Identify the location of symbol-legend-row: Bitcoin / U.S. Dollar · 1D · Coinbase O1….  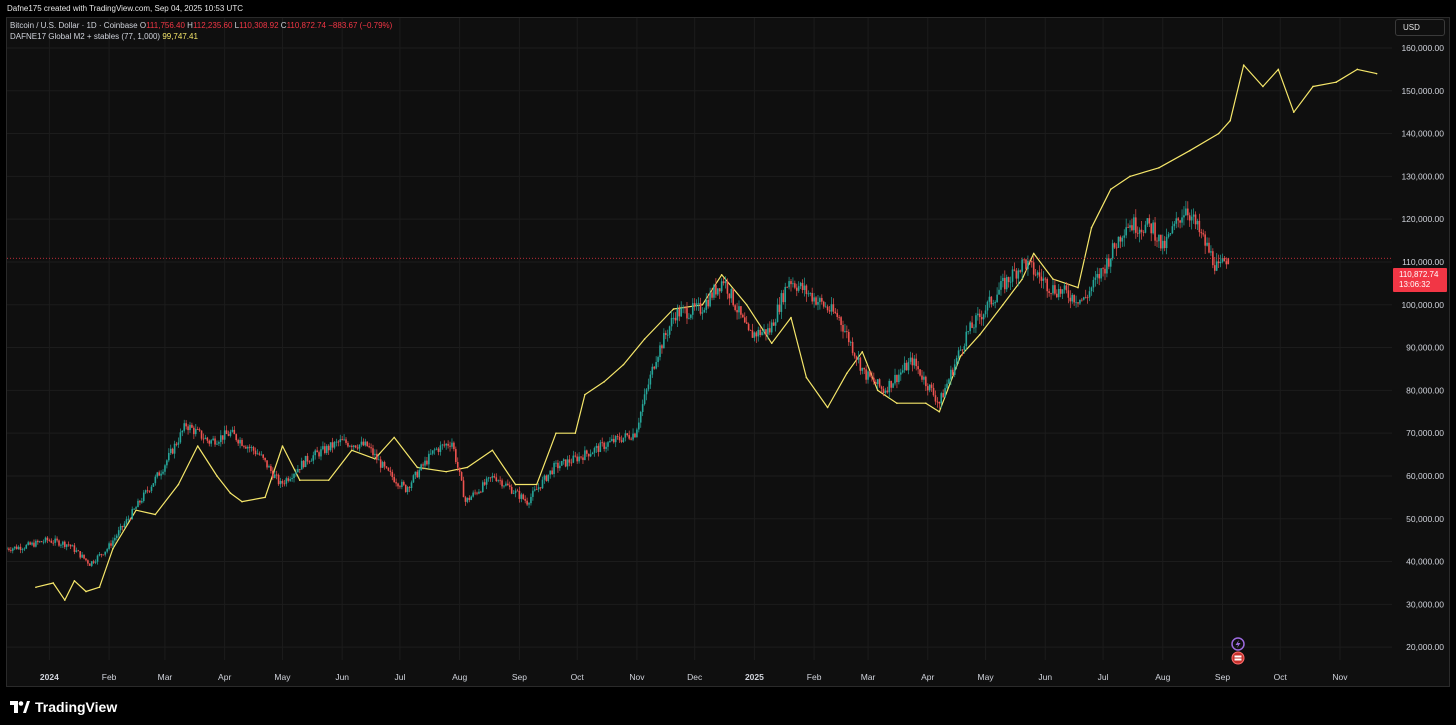
(201, 25).